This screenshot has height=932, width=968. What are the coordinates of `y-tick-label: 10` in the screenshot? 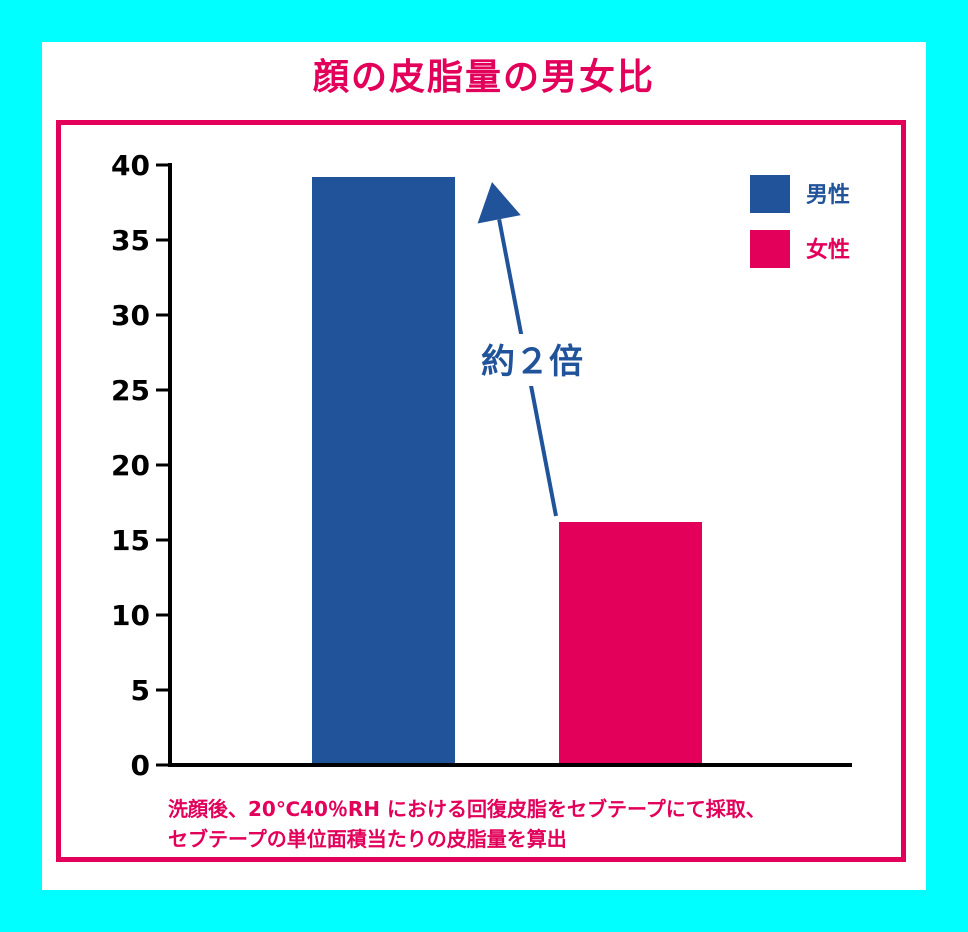 It's located at (130, 615).